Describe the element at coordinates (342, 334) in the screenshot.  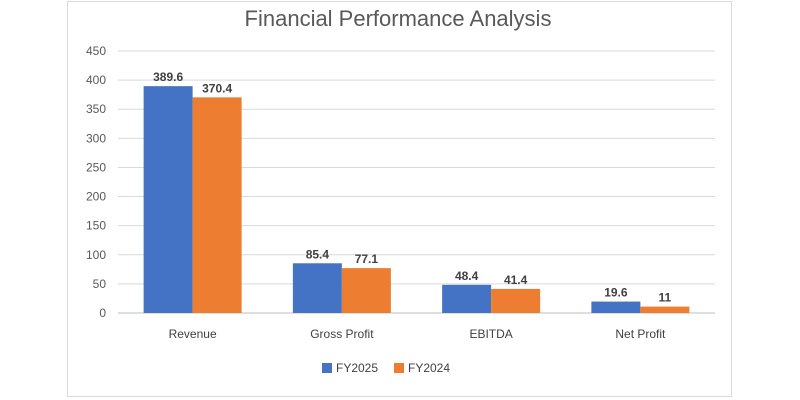
I see `x-category-label: Gross Profit` at that location.